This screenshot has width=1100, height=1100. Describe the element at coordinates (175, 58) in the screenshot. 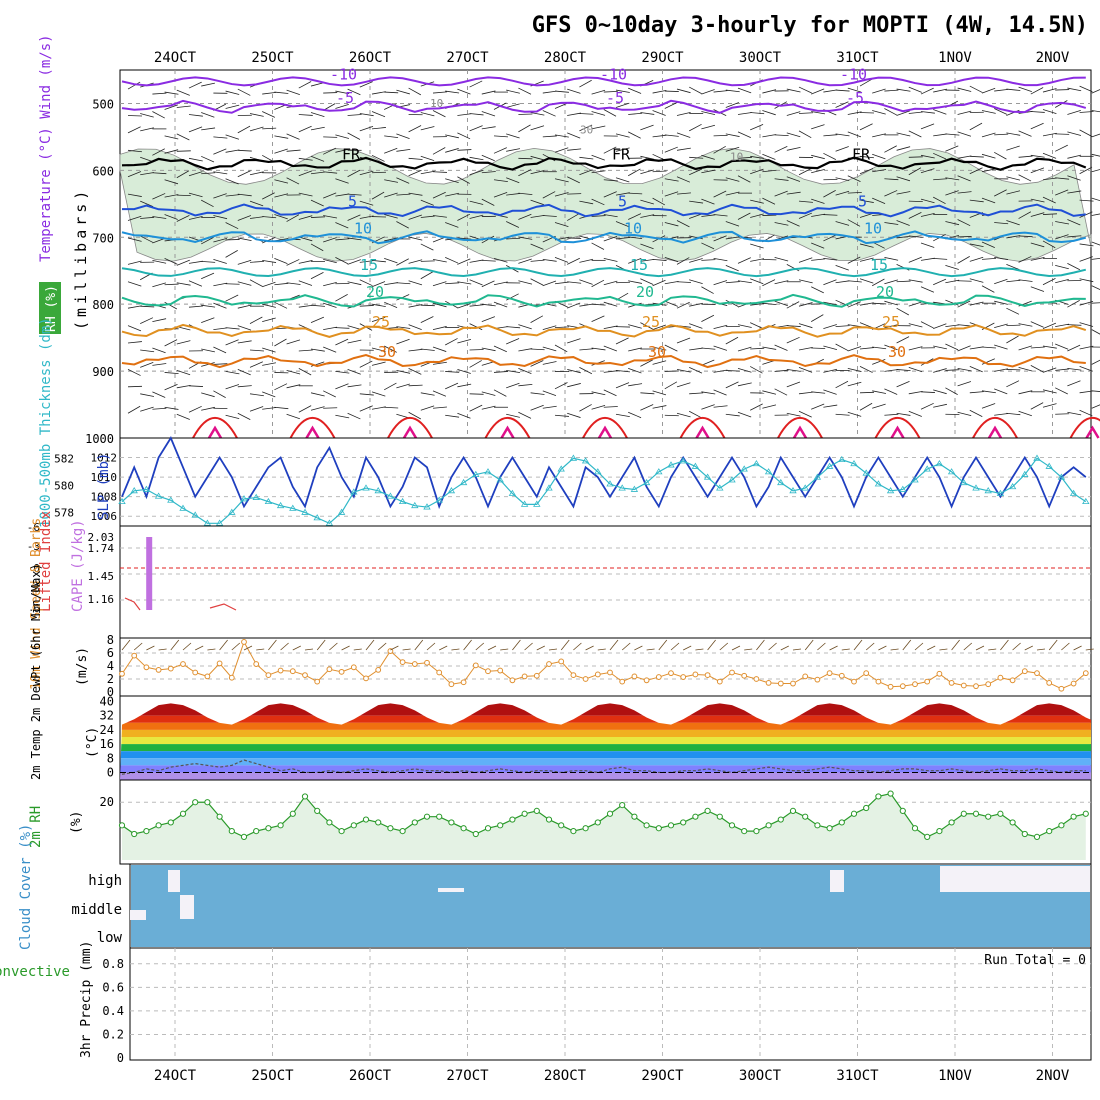

I see `top-date-24OCT: 24OCT` at that location.